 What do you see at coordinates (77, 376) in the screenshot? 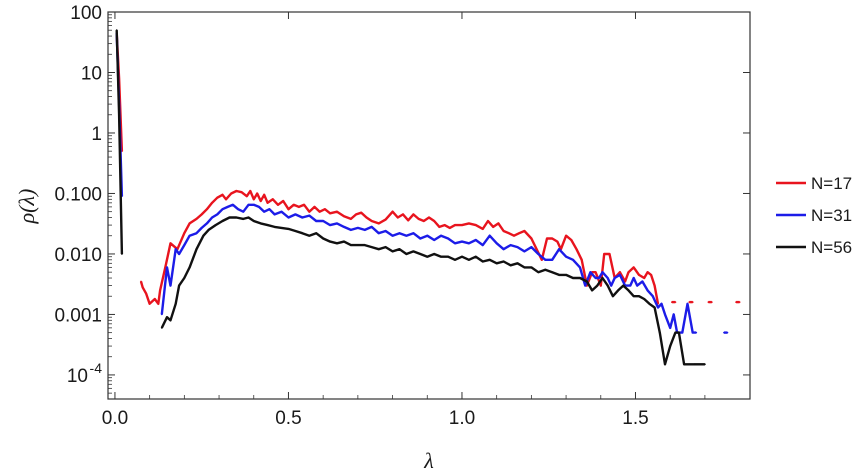
I see `y-tick-label: 10` at bounding box center [77, 376].